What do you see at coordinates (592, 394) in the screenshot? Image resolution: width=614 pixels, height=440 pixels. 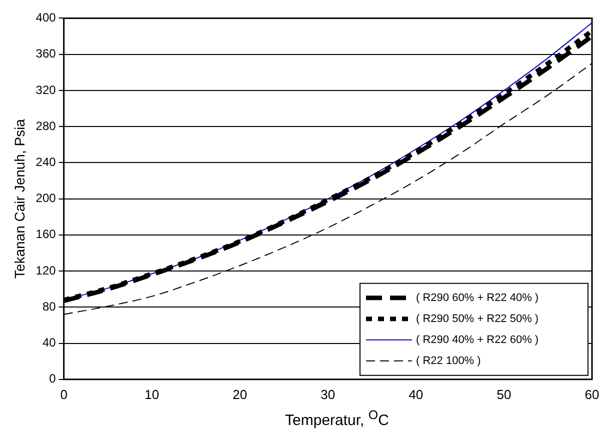 I see `x-tick-label: 60` at bounding box center [592, 394].